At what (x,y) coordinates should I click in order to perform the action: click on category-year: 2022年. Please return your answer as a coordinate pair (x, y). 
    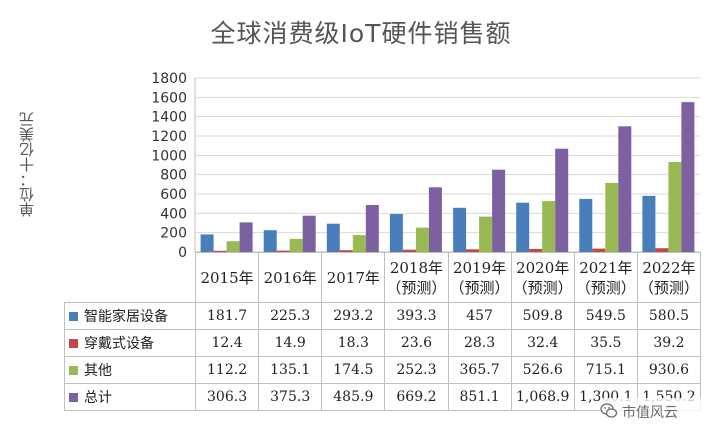
    Looking at the image, I should click on (669, 267).